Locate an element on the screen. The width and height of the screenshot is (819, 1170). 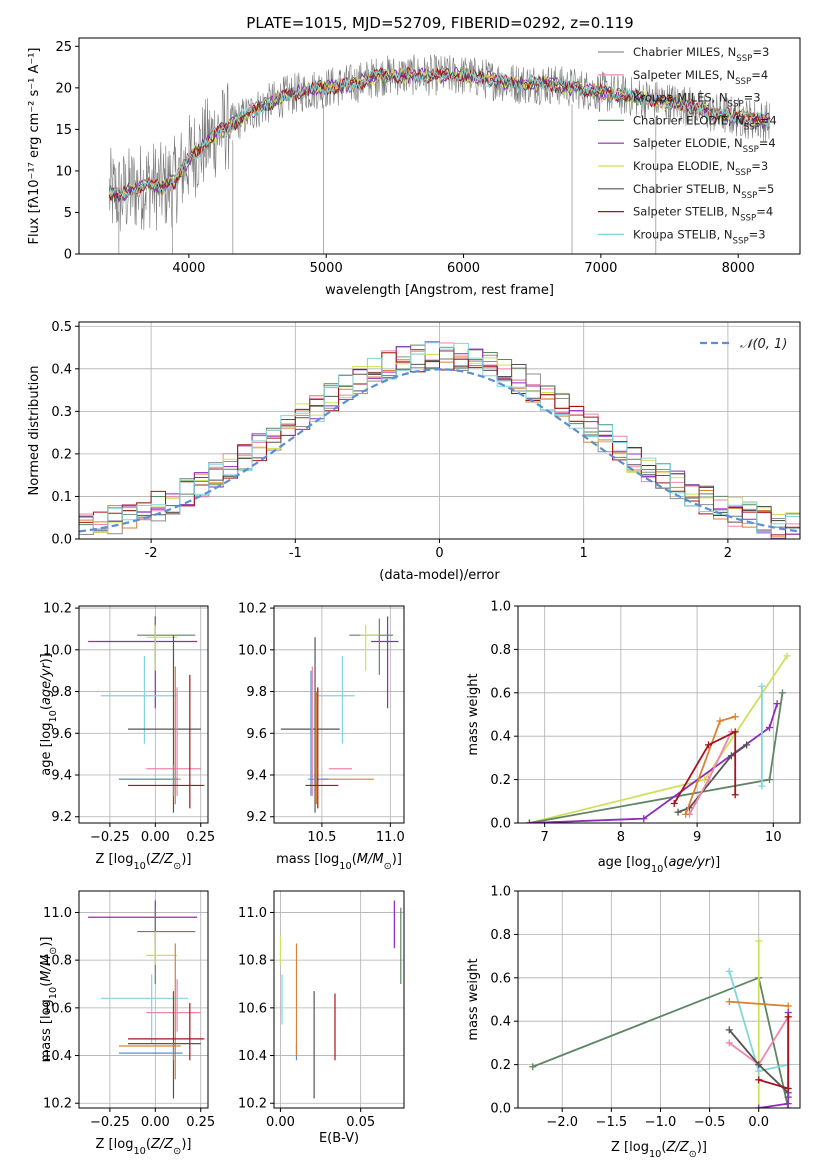
xtick-label: 1 is located at coordinates (584, 553).